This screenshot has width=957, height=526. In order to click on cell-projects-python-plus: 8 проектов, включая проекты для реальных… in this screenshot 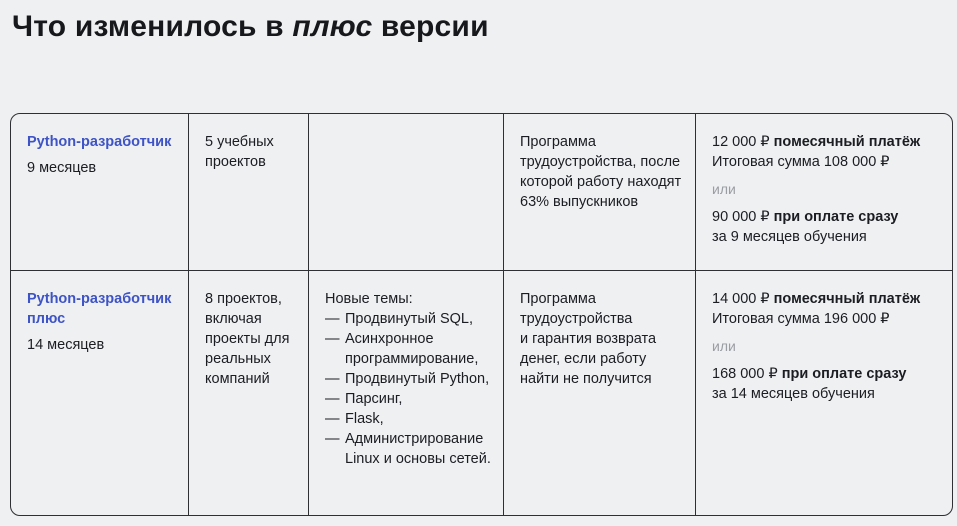, I will do `click(249, 393)`.